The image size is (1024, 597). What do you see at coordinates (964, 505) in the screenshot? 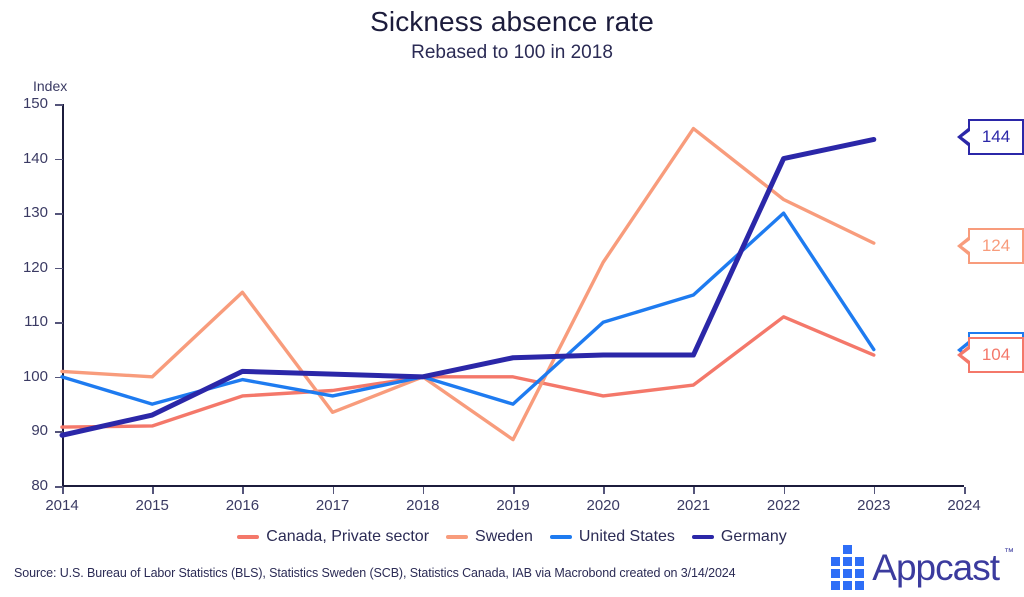
I see `x-tick-label-2024: 2024` at bounding box center [964, 505].